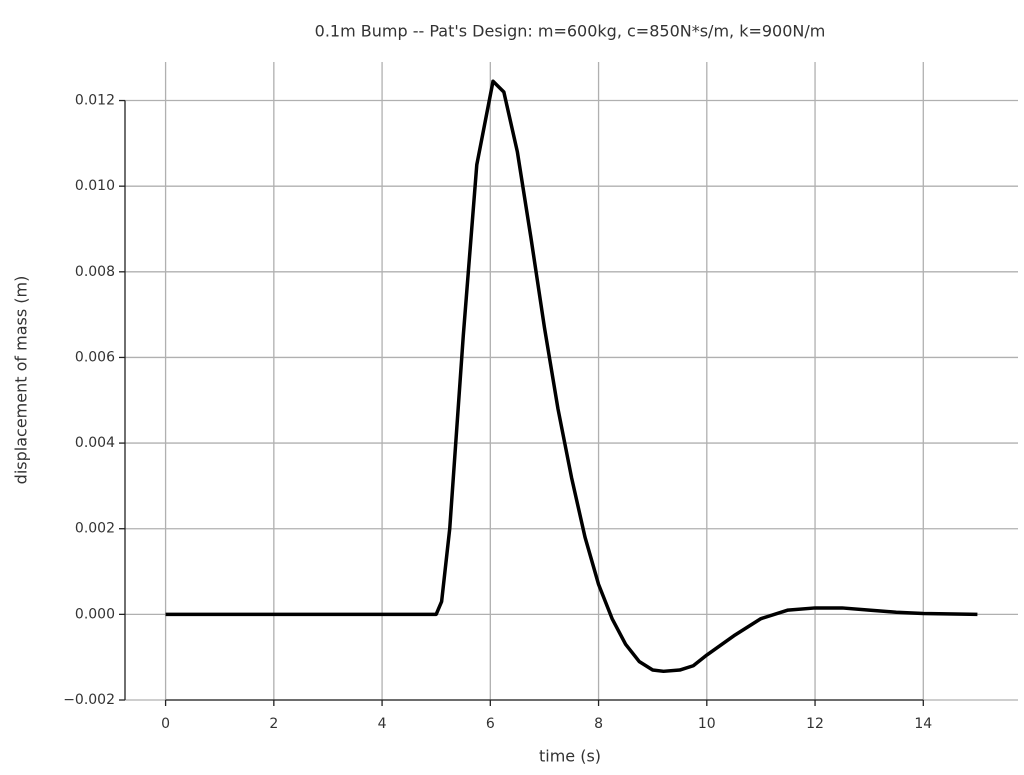  What do you see at coordinates (95, 357) in the screenshot?
I see `y-tick-label: 0.006` at bounding box center [95, 357].